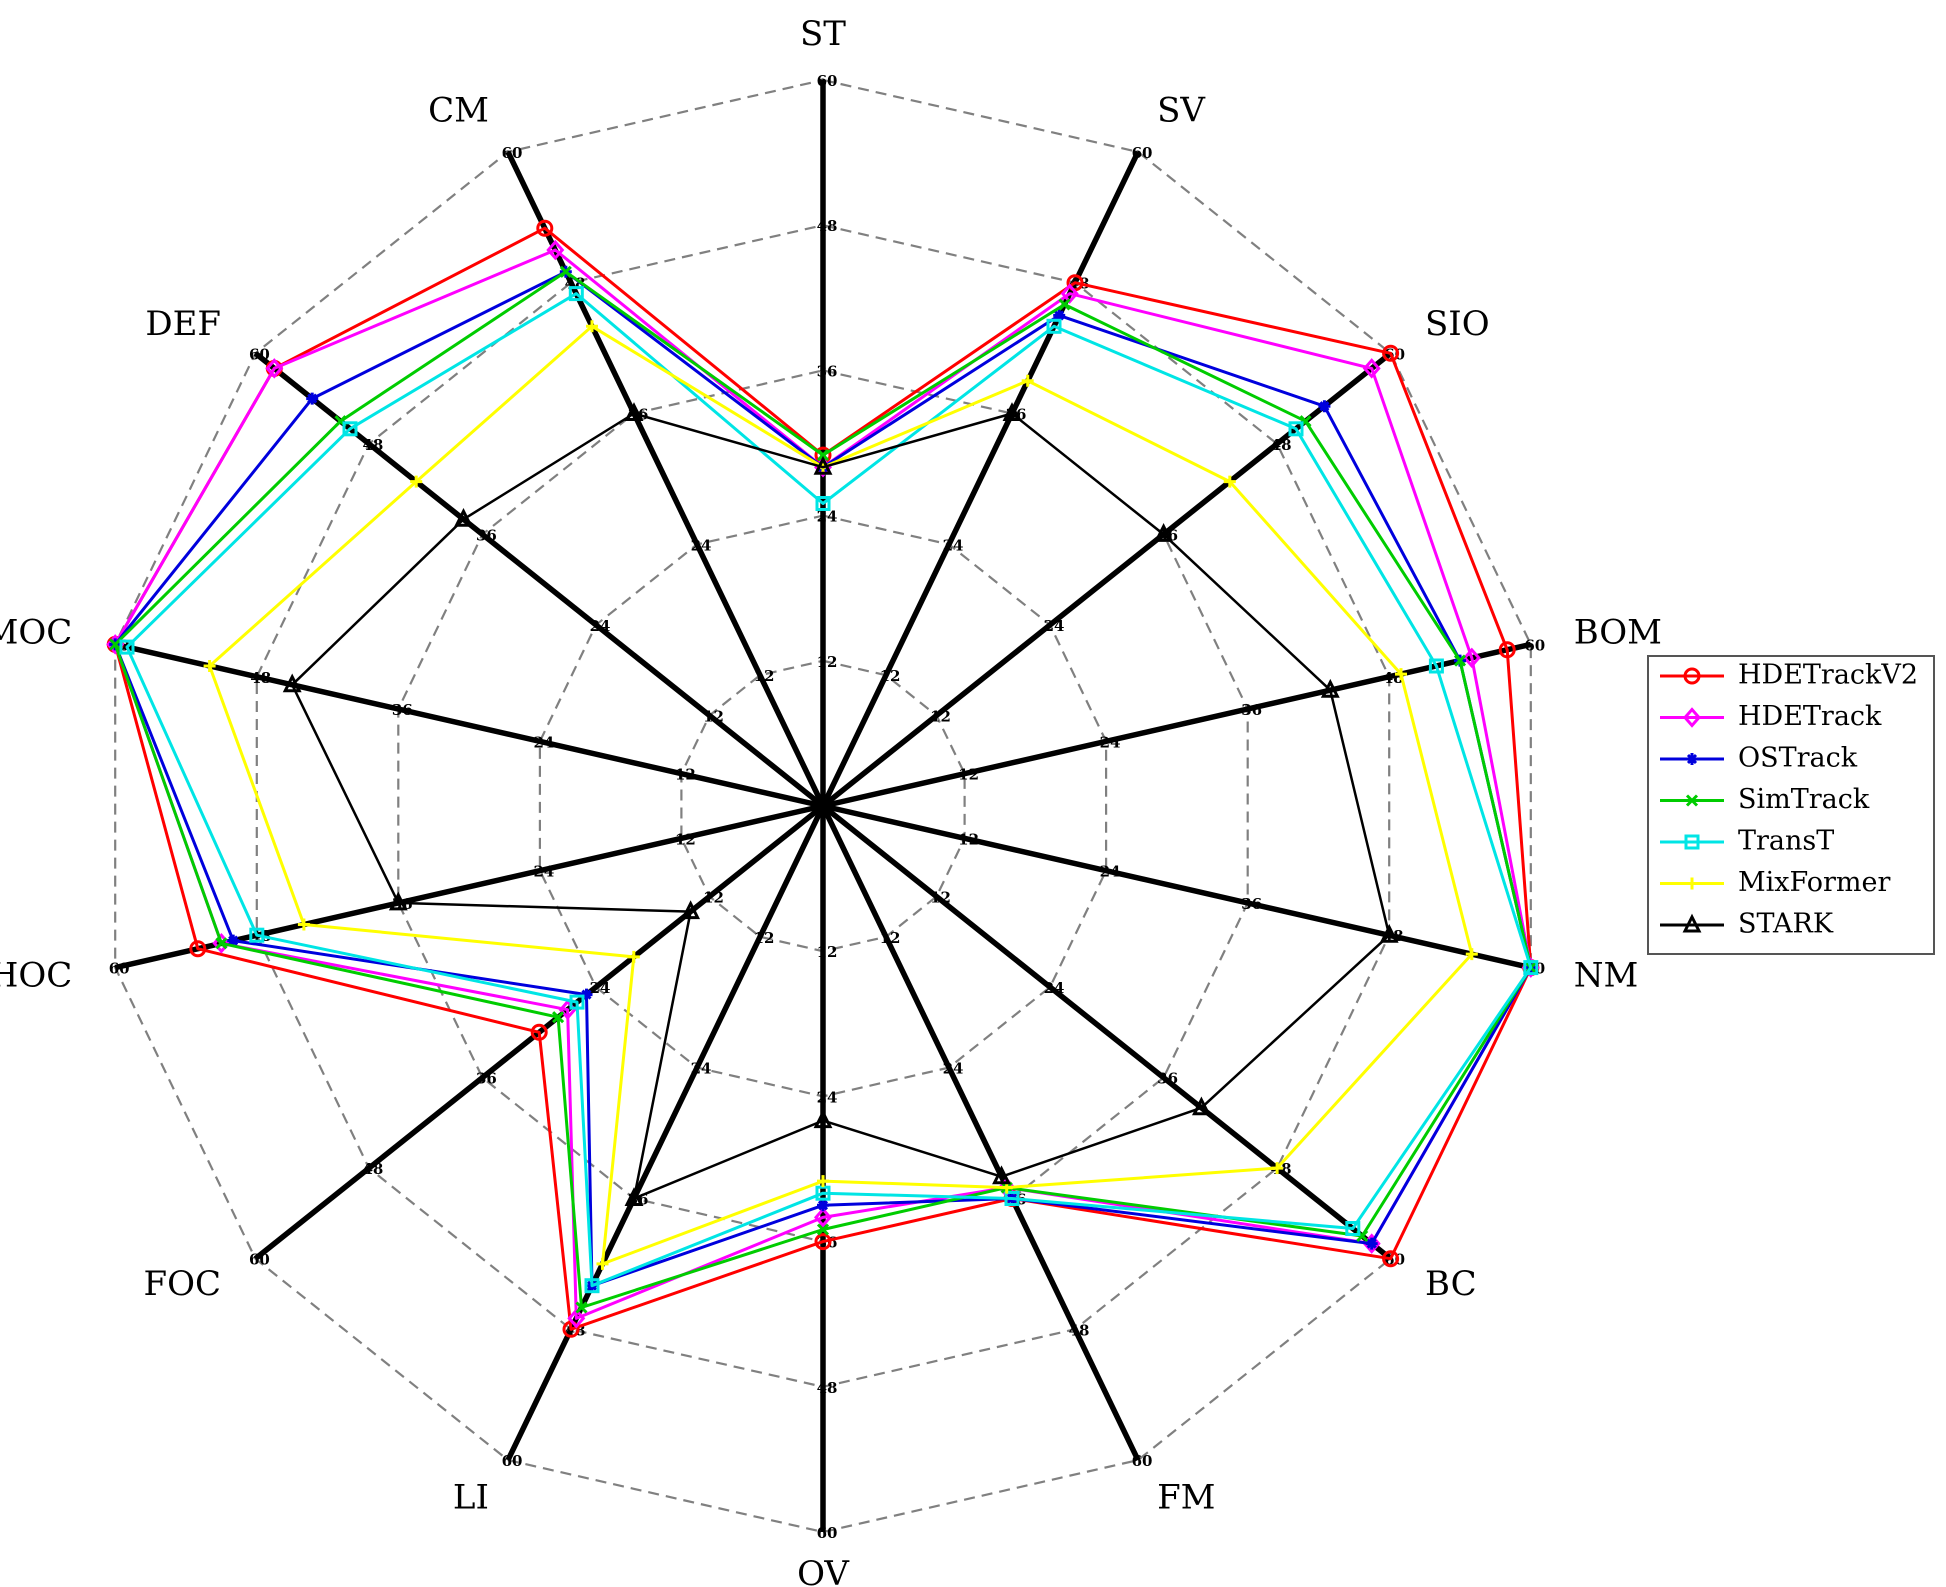 This screenshot has height=1587, width=1946. Describe the element at coordinates (1786, 924) in the screenshot. I see `legend-label-stark: STARK` at that location.